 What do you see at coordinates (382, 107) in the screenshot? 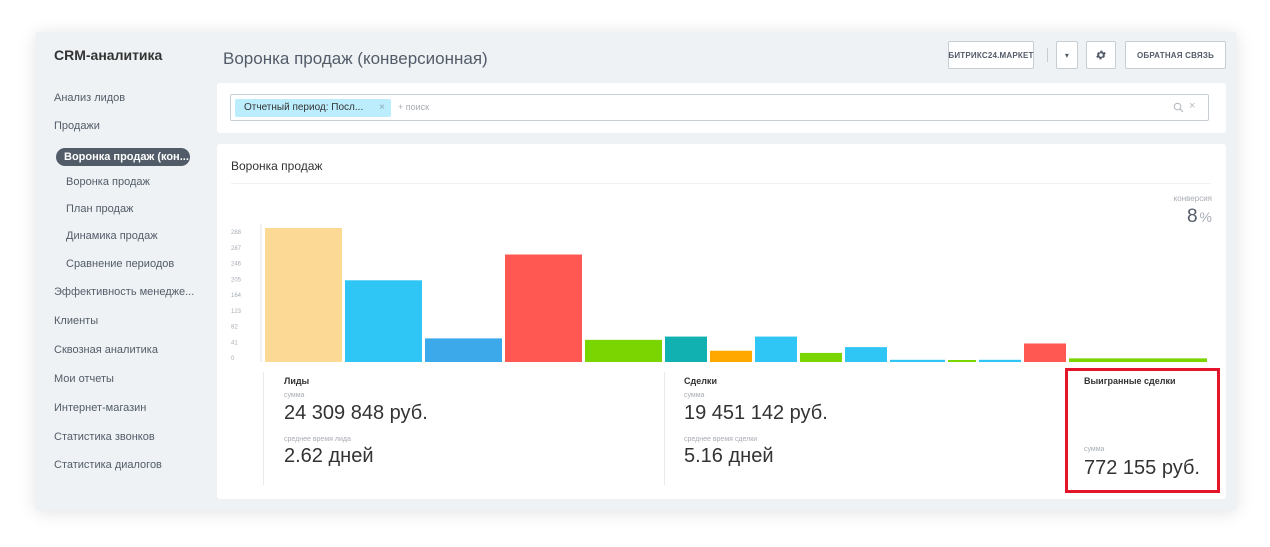
I see `filter-remove-icon: ×` at bounding box center [382, 107].